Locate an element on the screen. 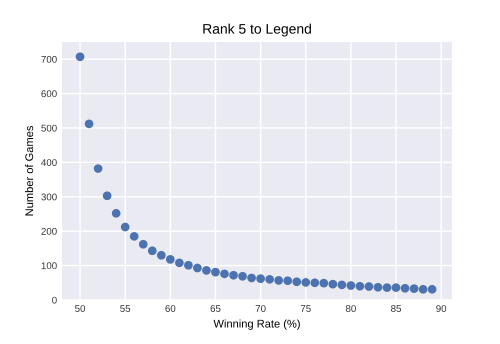  x-tick-label: 55 is located at coordinates (125, 308).